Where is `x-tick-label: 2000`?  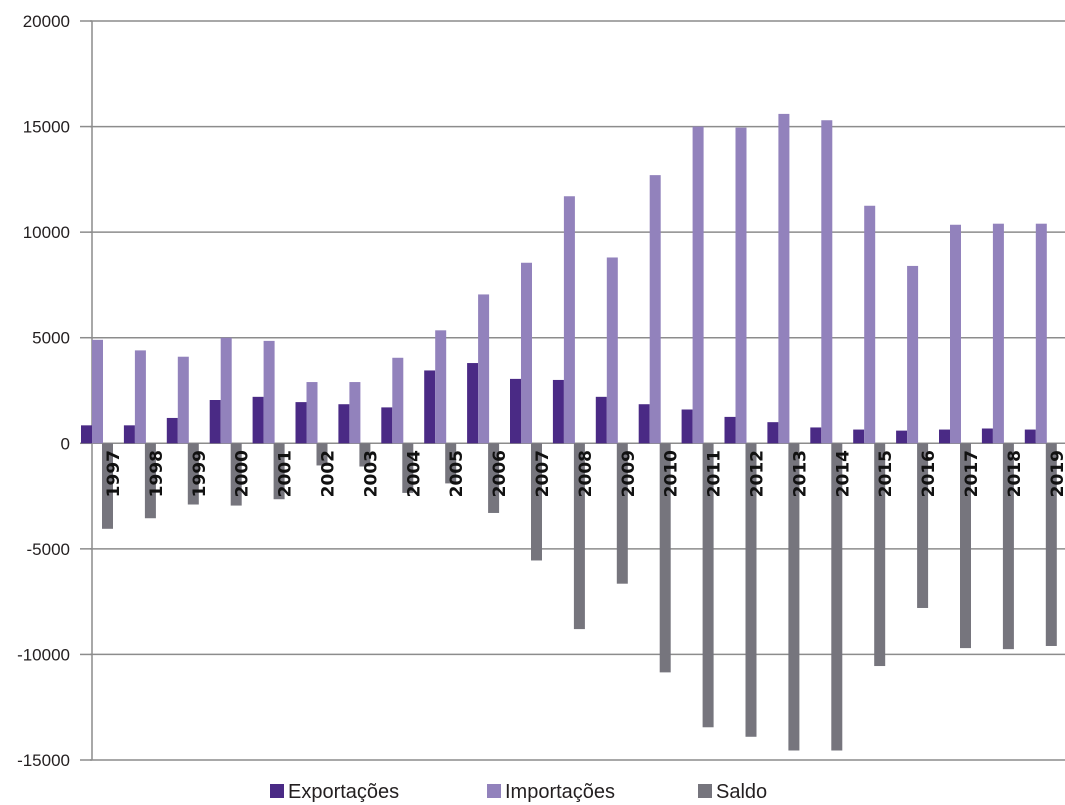
x-tick-label: 2000 is located at coordinates (243, 473).